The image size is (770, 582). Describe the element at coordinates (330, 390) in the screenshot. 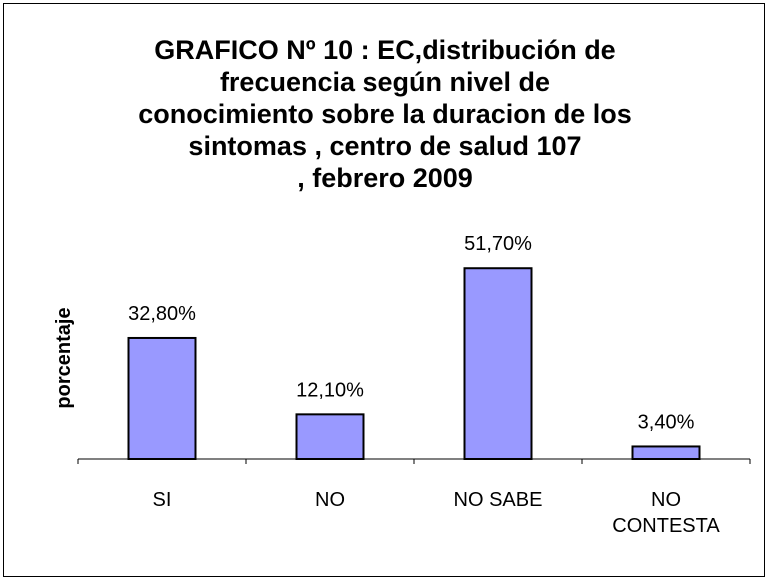

I see `value-label: 12,10%` at that location.